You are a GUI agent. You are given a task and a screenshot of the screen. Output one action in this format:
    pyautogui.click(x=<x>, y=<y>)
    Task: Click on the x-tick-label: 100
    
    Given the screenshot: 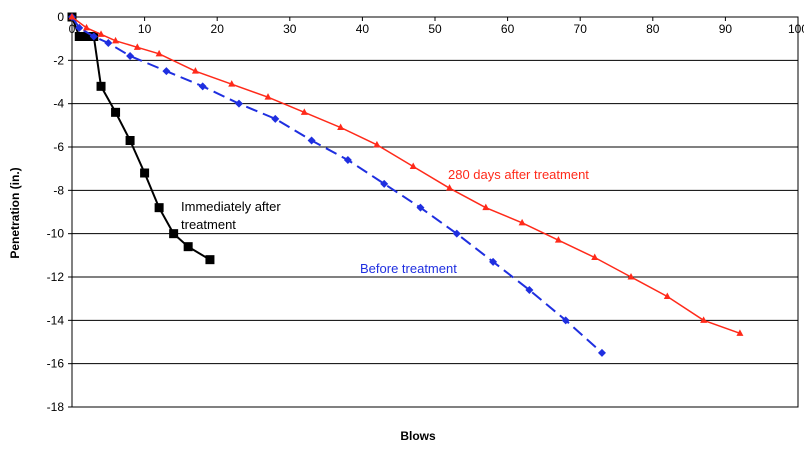 What is the action you would take?
    pyautogui.click(x=796, y=29)
    